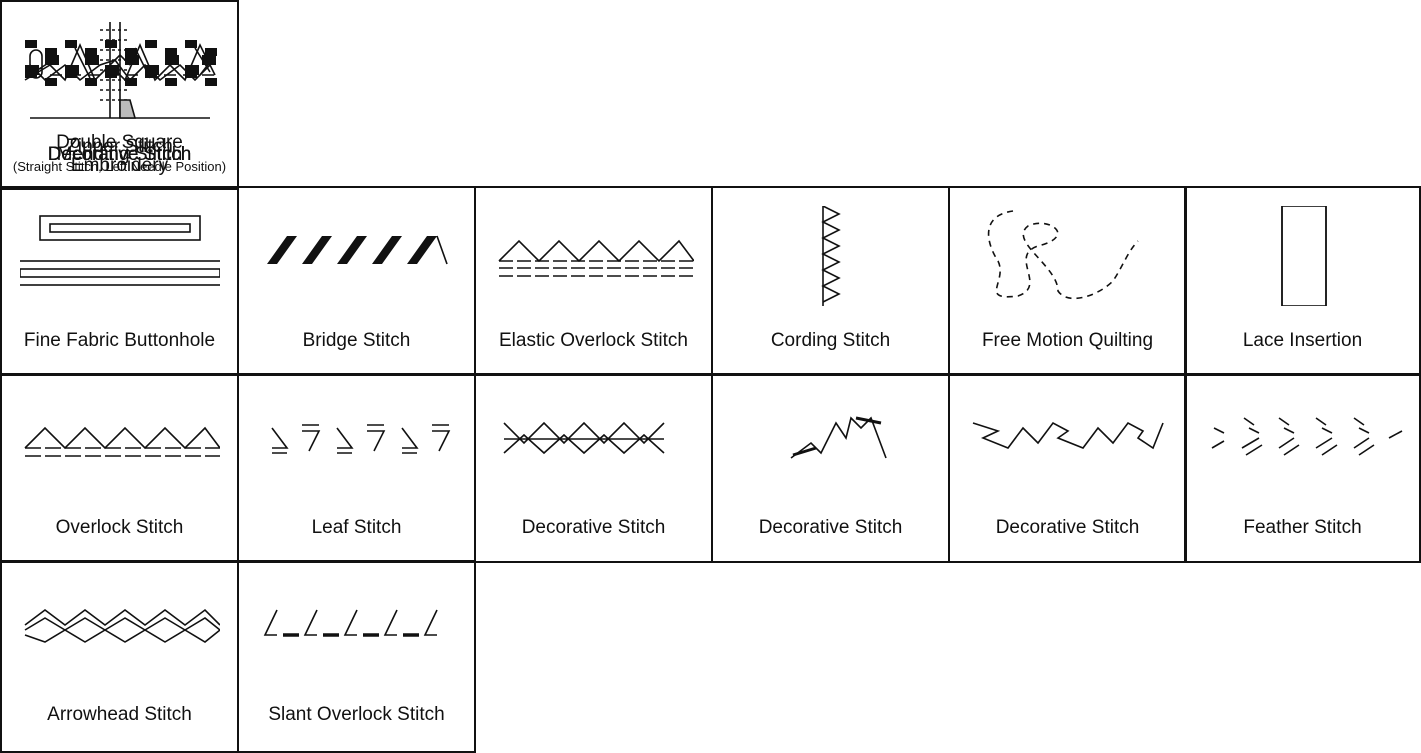 Image resolution: width=1421 pixels, height=753 pixels. Describe the element at coordinates (119, 340) in the screenshot. I see `stitch-label: Fine Fabric Buttonhole` at that location.